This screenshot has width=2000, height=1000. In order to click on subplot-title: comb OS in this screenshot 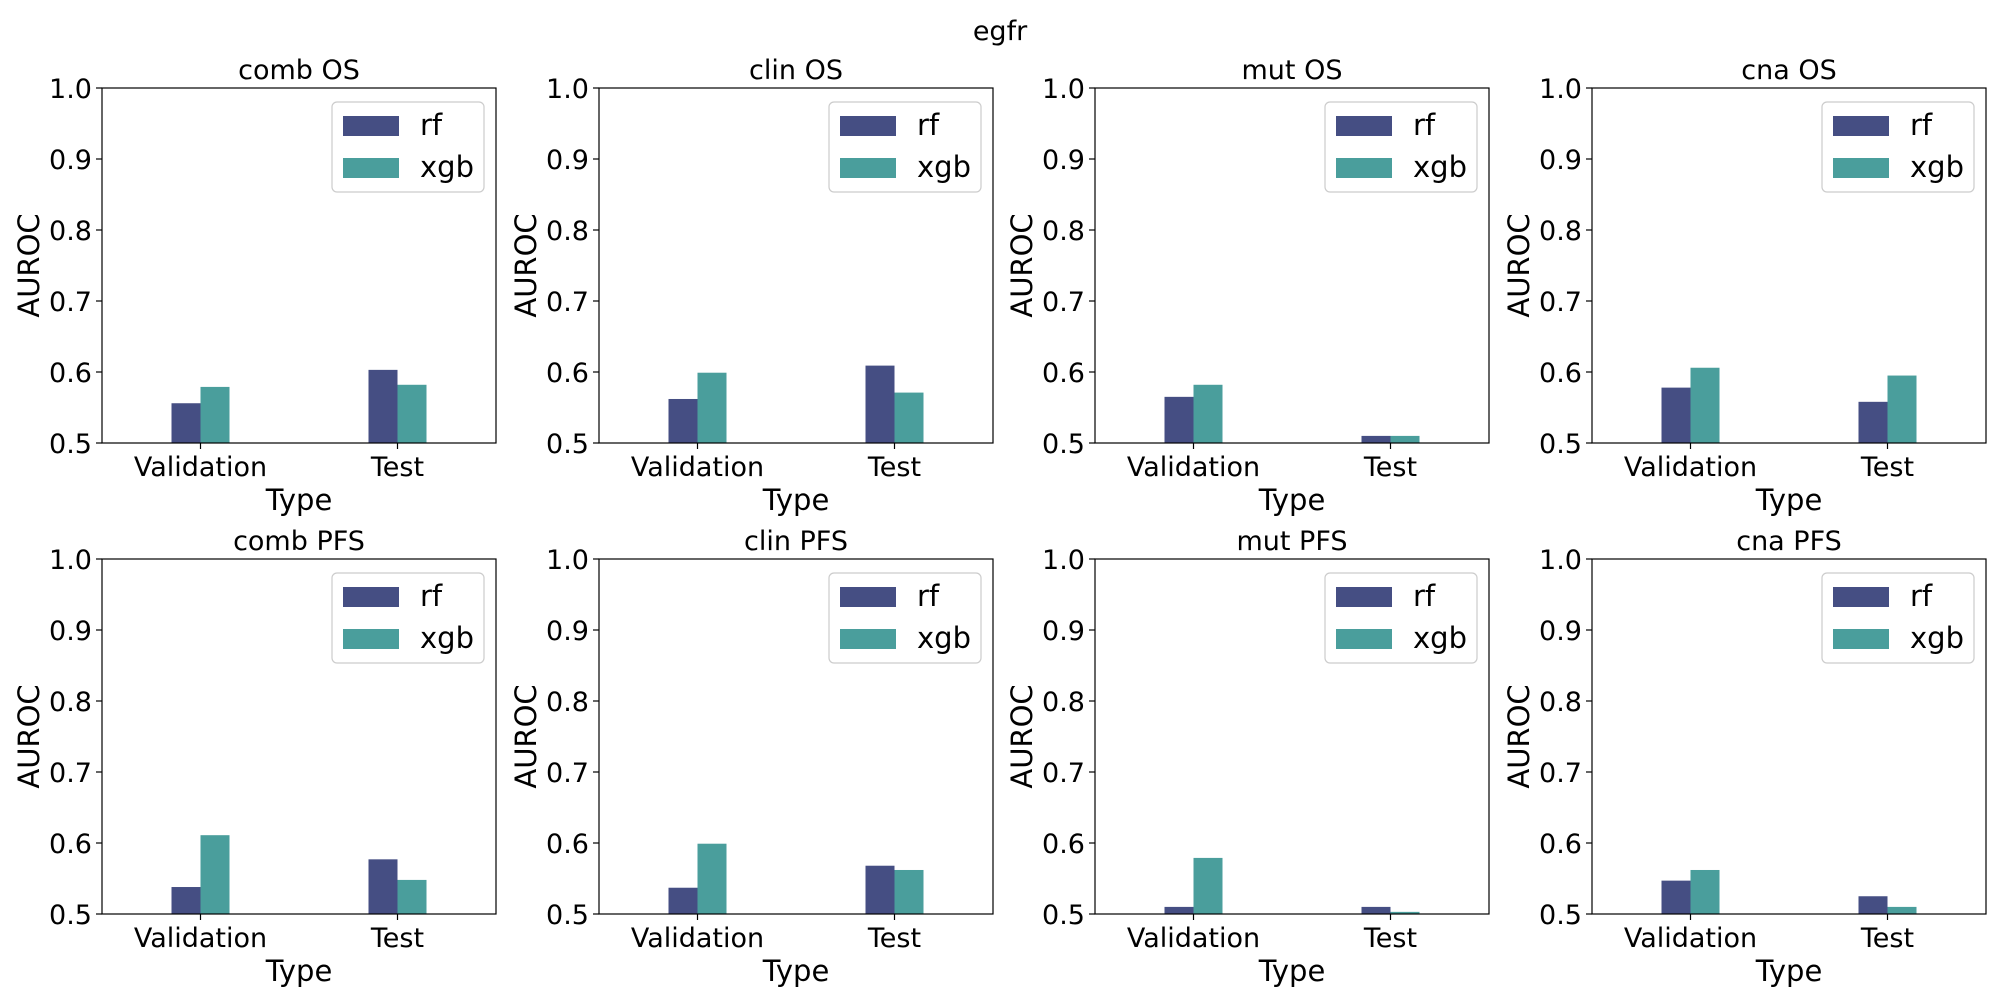, I will do `click(299, 70)`.